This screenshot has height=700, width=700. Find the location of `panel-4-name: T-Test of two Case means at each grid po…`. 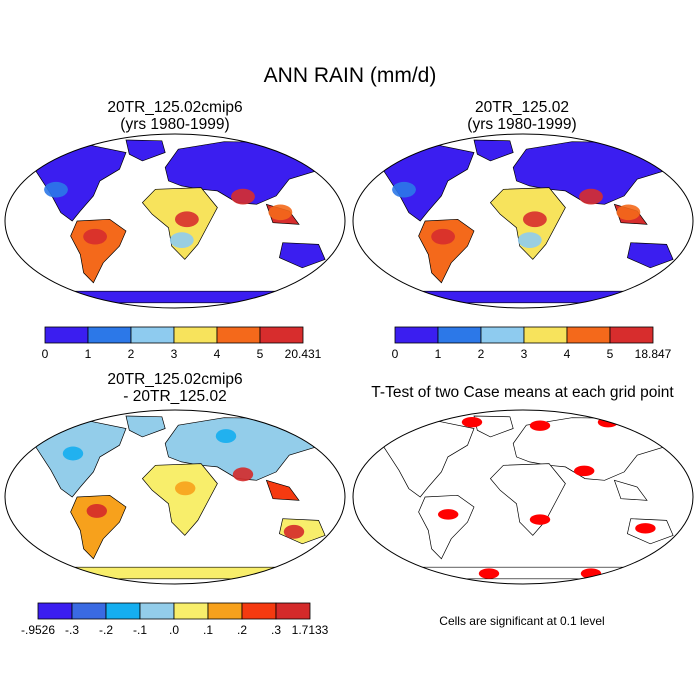

panel-4-name: T-Test of two Case means at each grid po… is located at coordinates (522, 392).